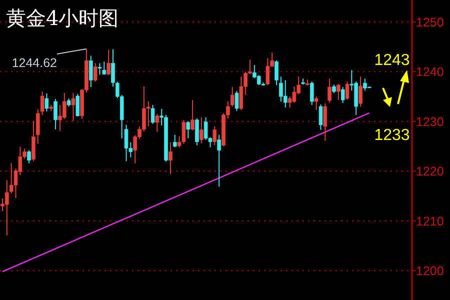  I want to click on y-tick-label: 1240, so click(430, 72).